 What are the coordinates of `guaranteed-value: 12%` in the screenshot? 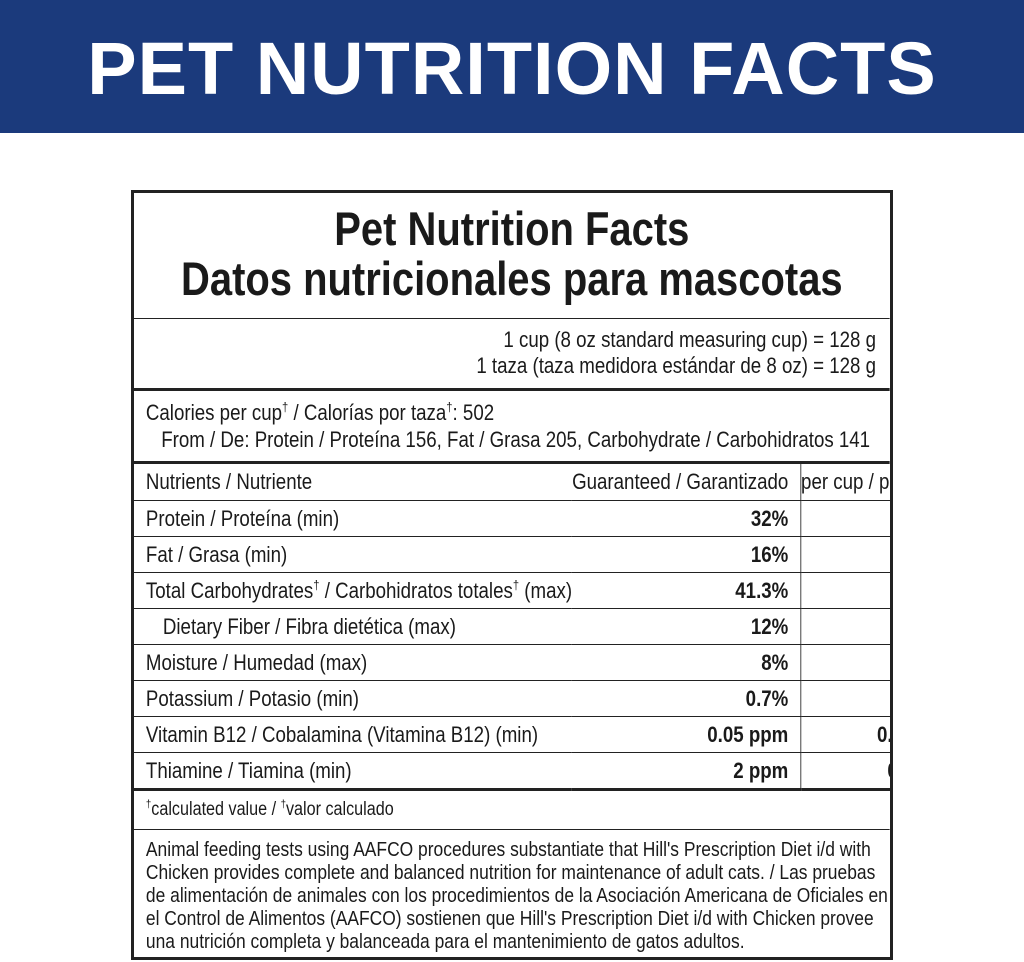 It's located at (687, 626).